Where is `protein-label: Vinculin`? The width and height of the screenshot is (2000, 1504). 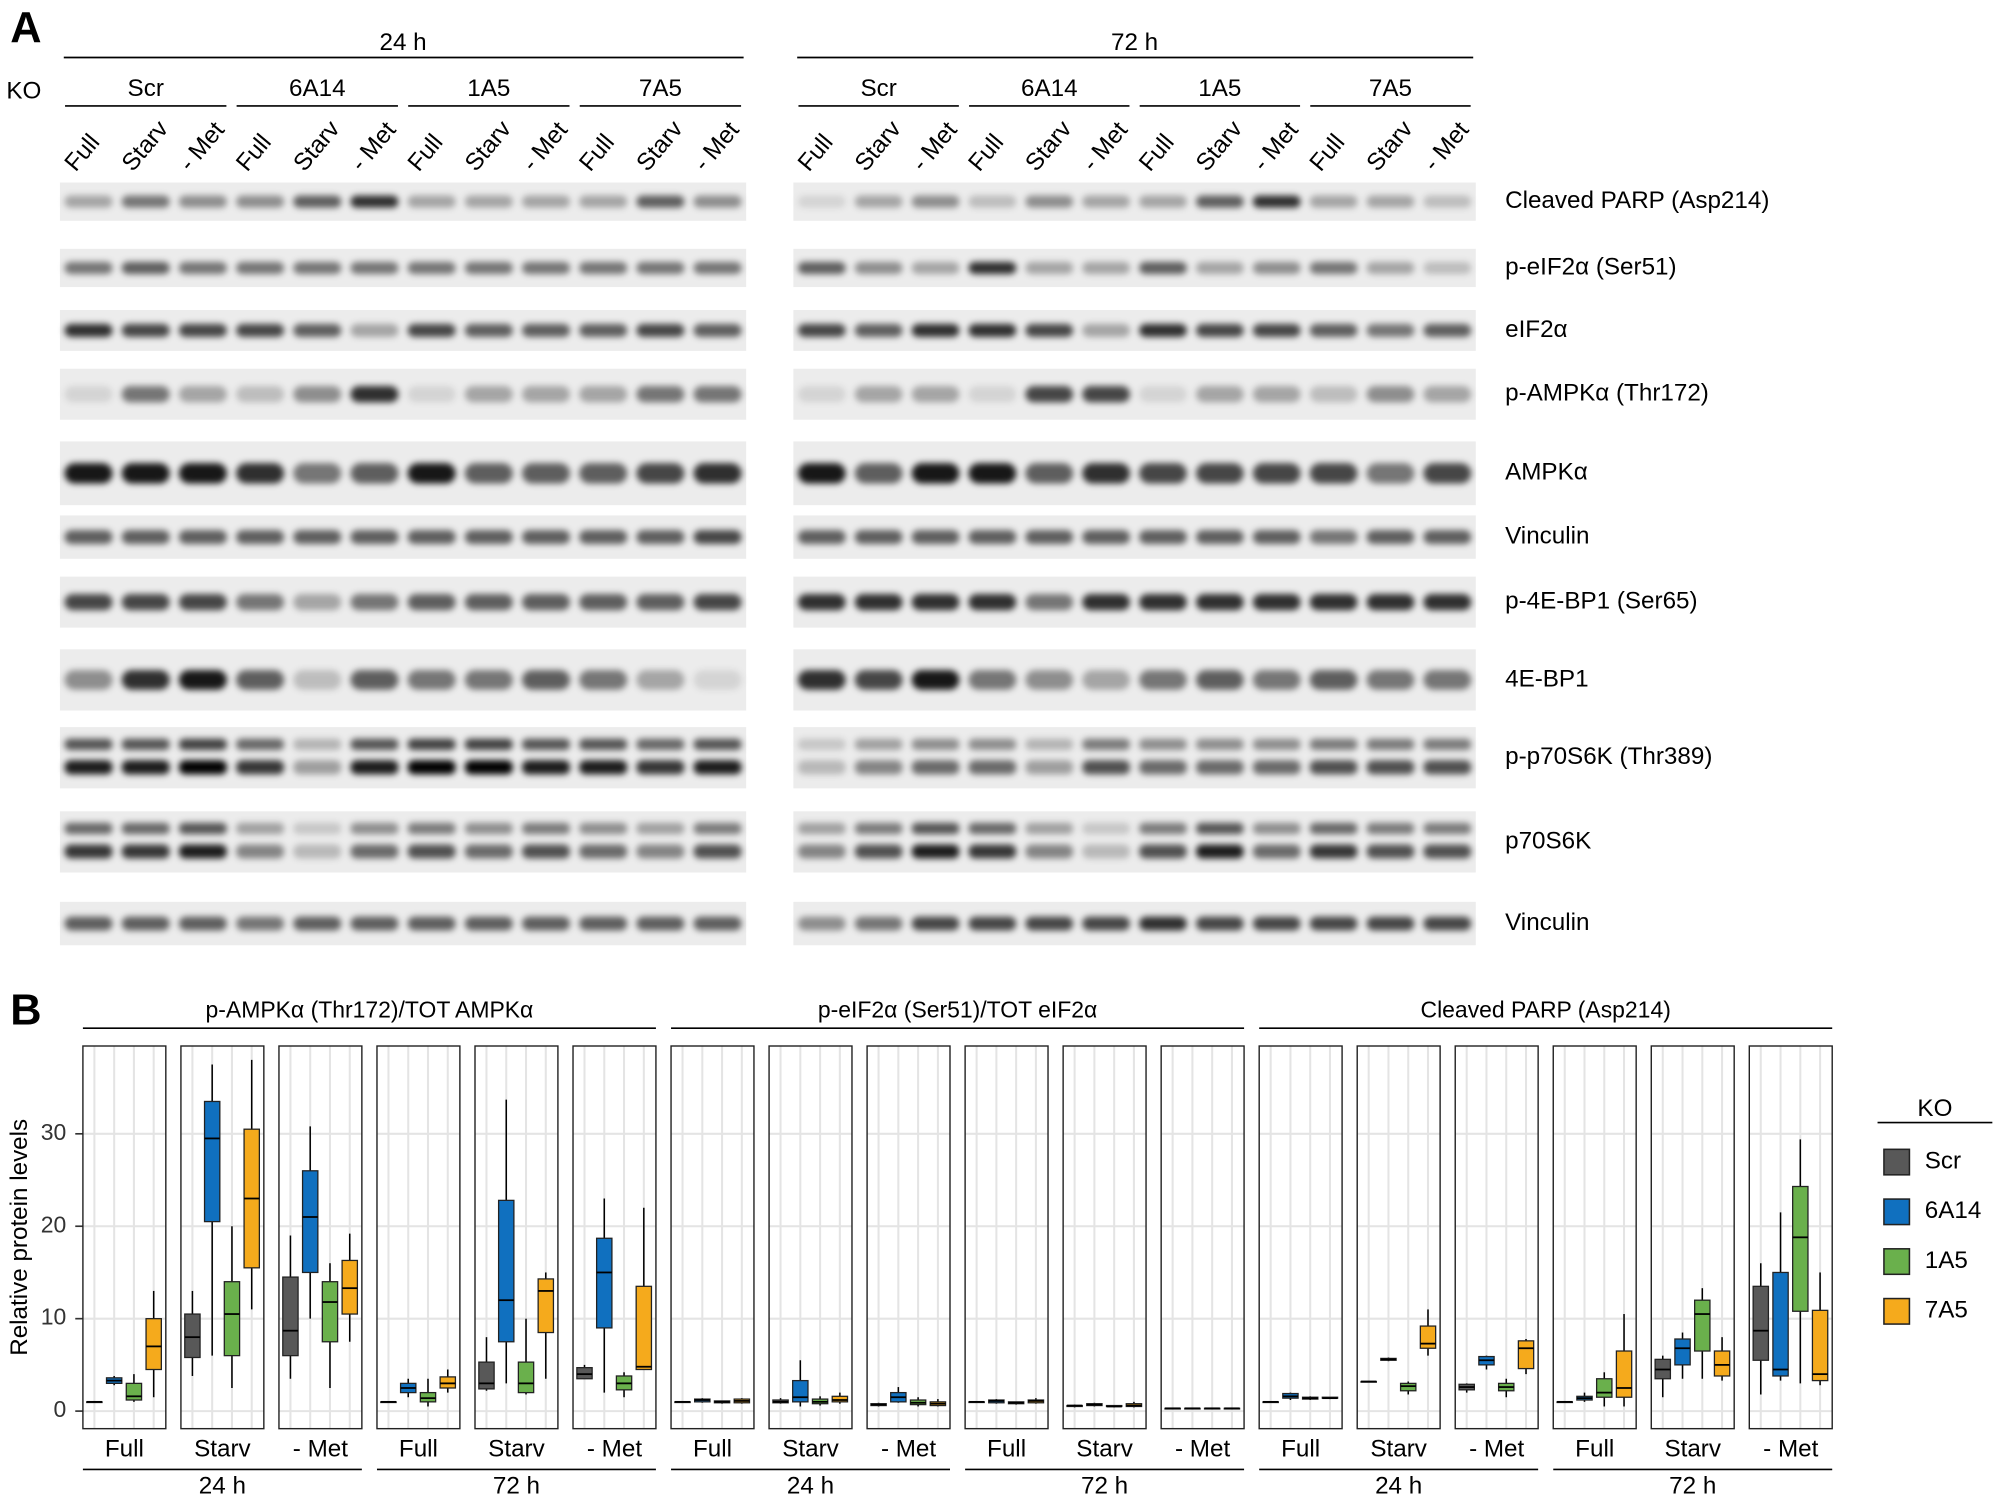
protein-label: Vinculin is located at coordinates (1547, 535).